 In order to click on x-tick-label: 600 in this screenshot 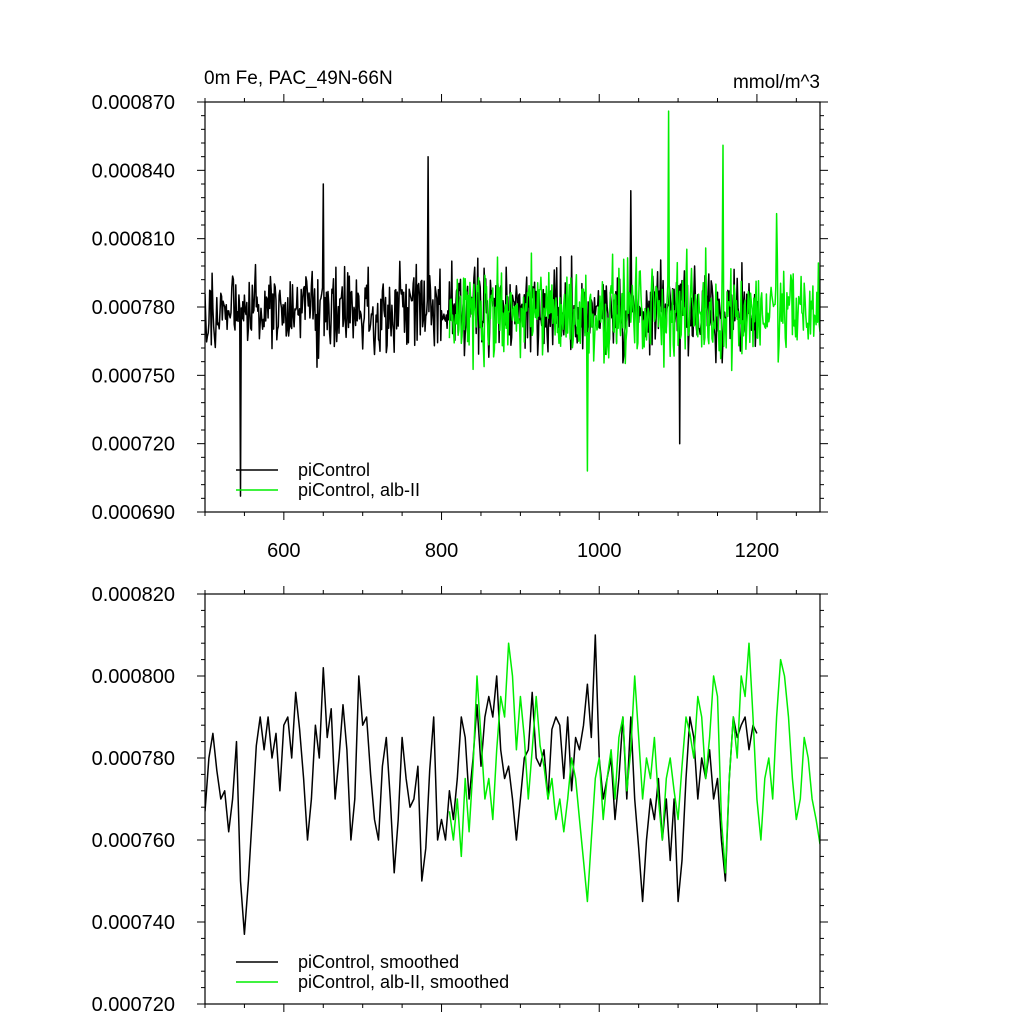, I will do `click(283, 551)`.